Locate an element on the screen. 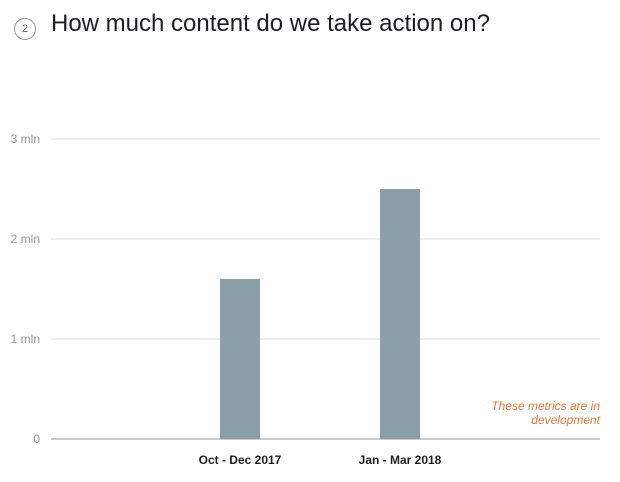 Image resolution: width=620 pixels, height=482 pixels. development-note-line-1: These metrics are in is located at coordinates (545, 406).